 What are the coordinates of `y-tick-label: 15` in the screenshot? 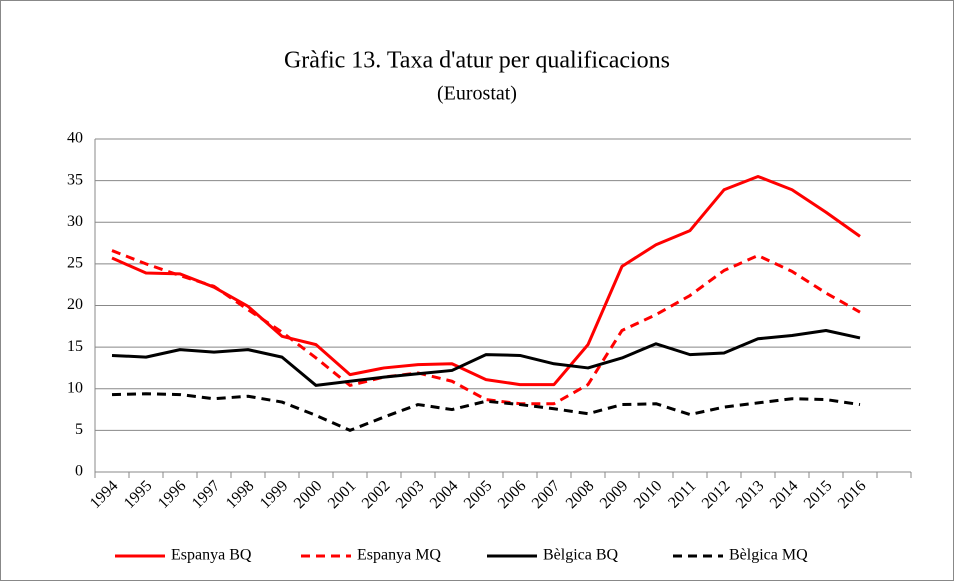 It's located at (75, 346).